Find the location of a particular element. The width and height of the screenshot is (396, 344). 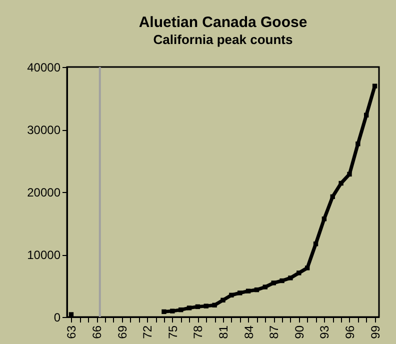

x-tick-label: 87 is located at coordinates (274, 332).